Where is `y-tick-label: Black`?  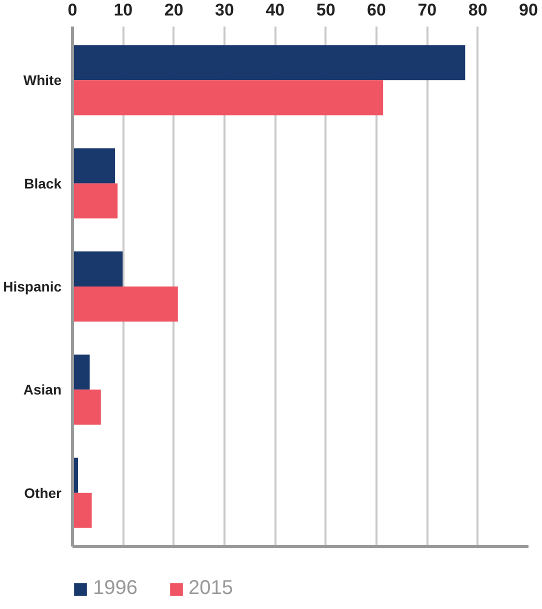 y-tick-label: Black is located at coordinates (43, 183).